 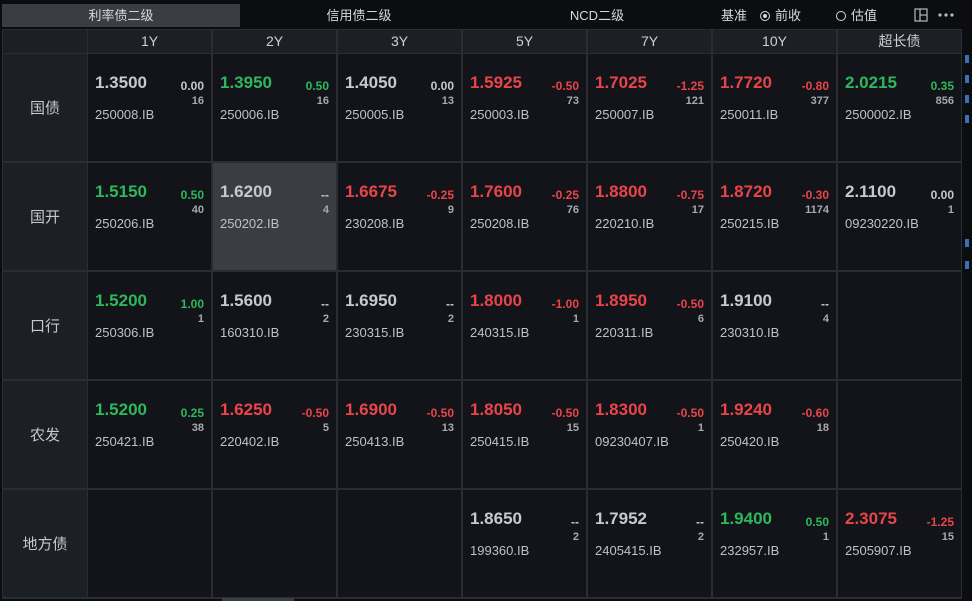 What do you see at coordinates (125, 332) in the screenshot?
I see `bond-code: 250306.IB` at bounding box center [125, 332].